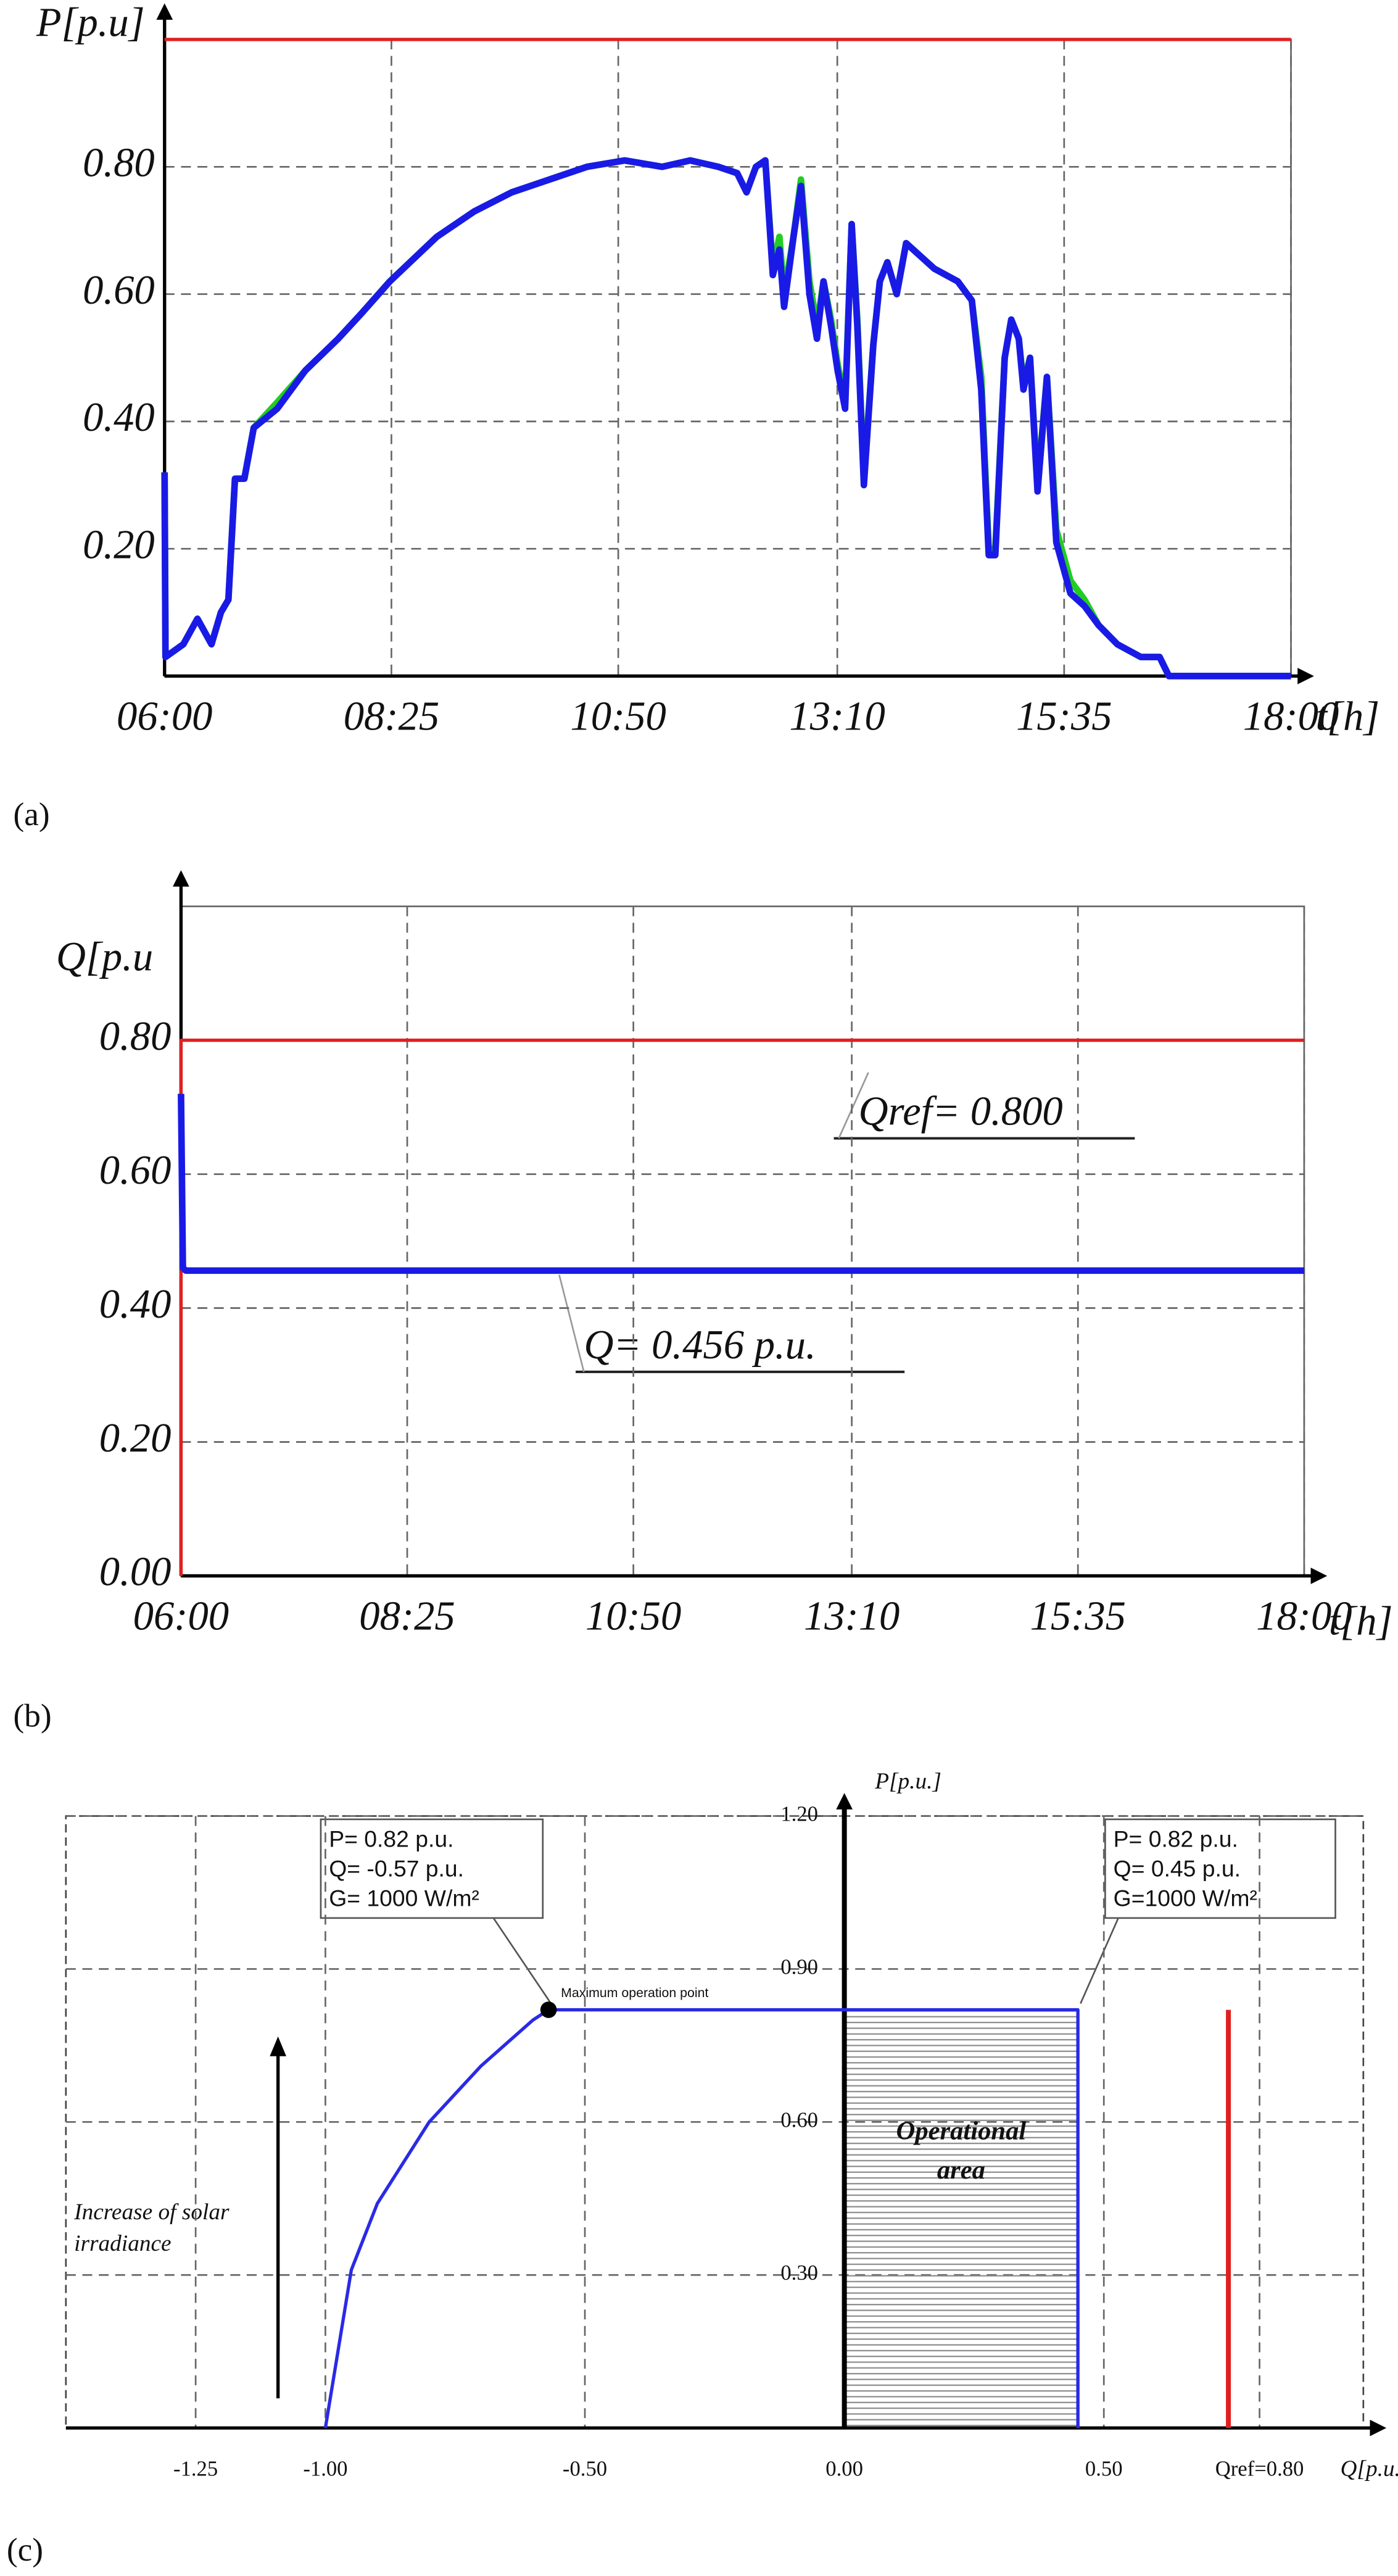 Image resolution: width=1398 pixels, height=2576 pixels. What do you see at coordinates (799, 2273) in the screenshot?
I see `y-tick-label: 0.30` at bounding box center [799, 2273].